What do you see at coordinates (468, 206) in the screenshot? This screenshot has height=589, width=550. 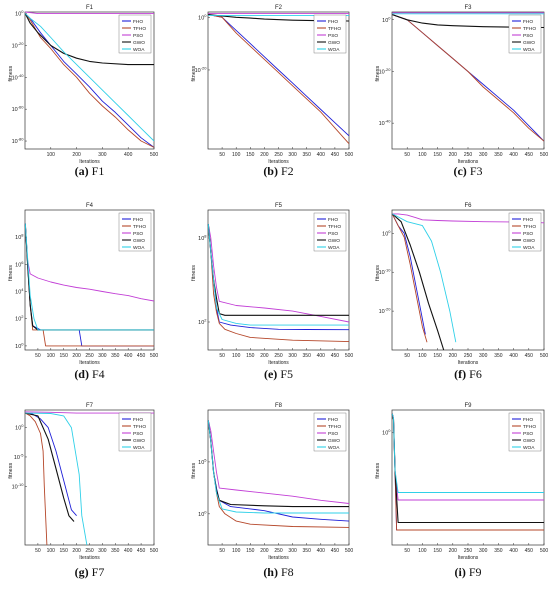 I see `chart-title: F6` at bounding box center [468, 206].